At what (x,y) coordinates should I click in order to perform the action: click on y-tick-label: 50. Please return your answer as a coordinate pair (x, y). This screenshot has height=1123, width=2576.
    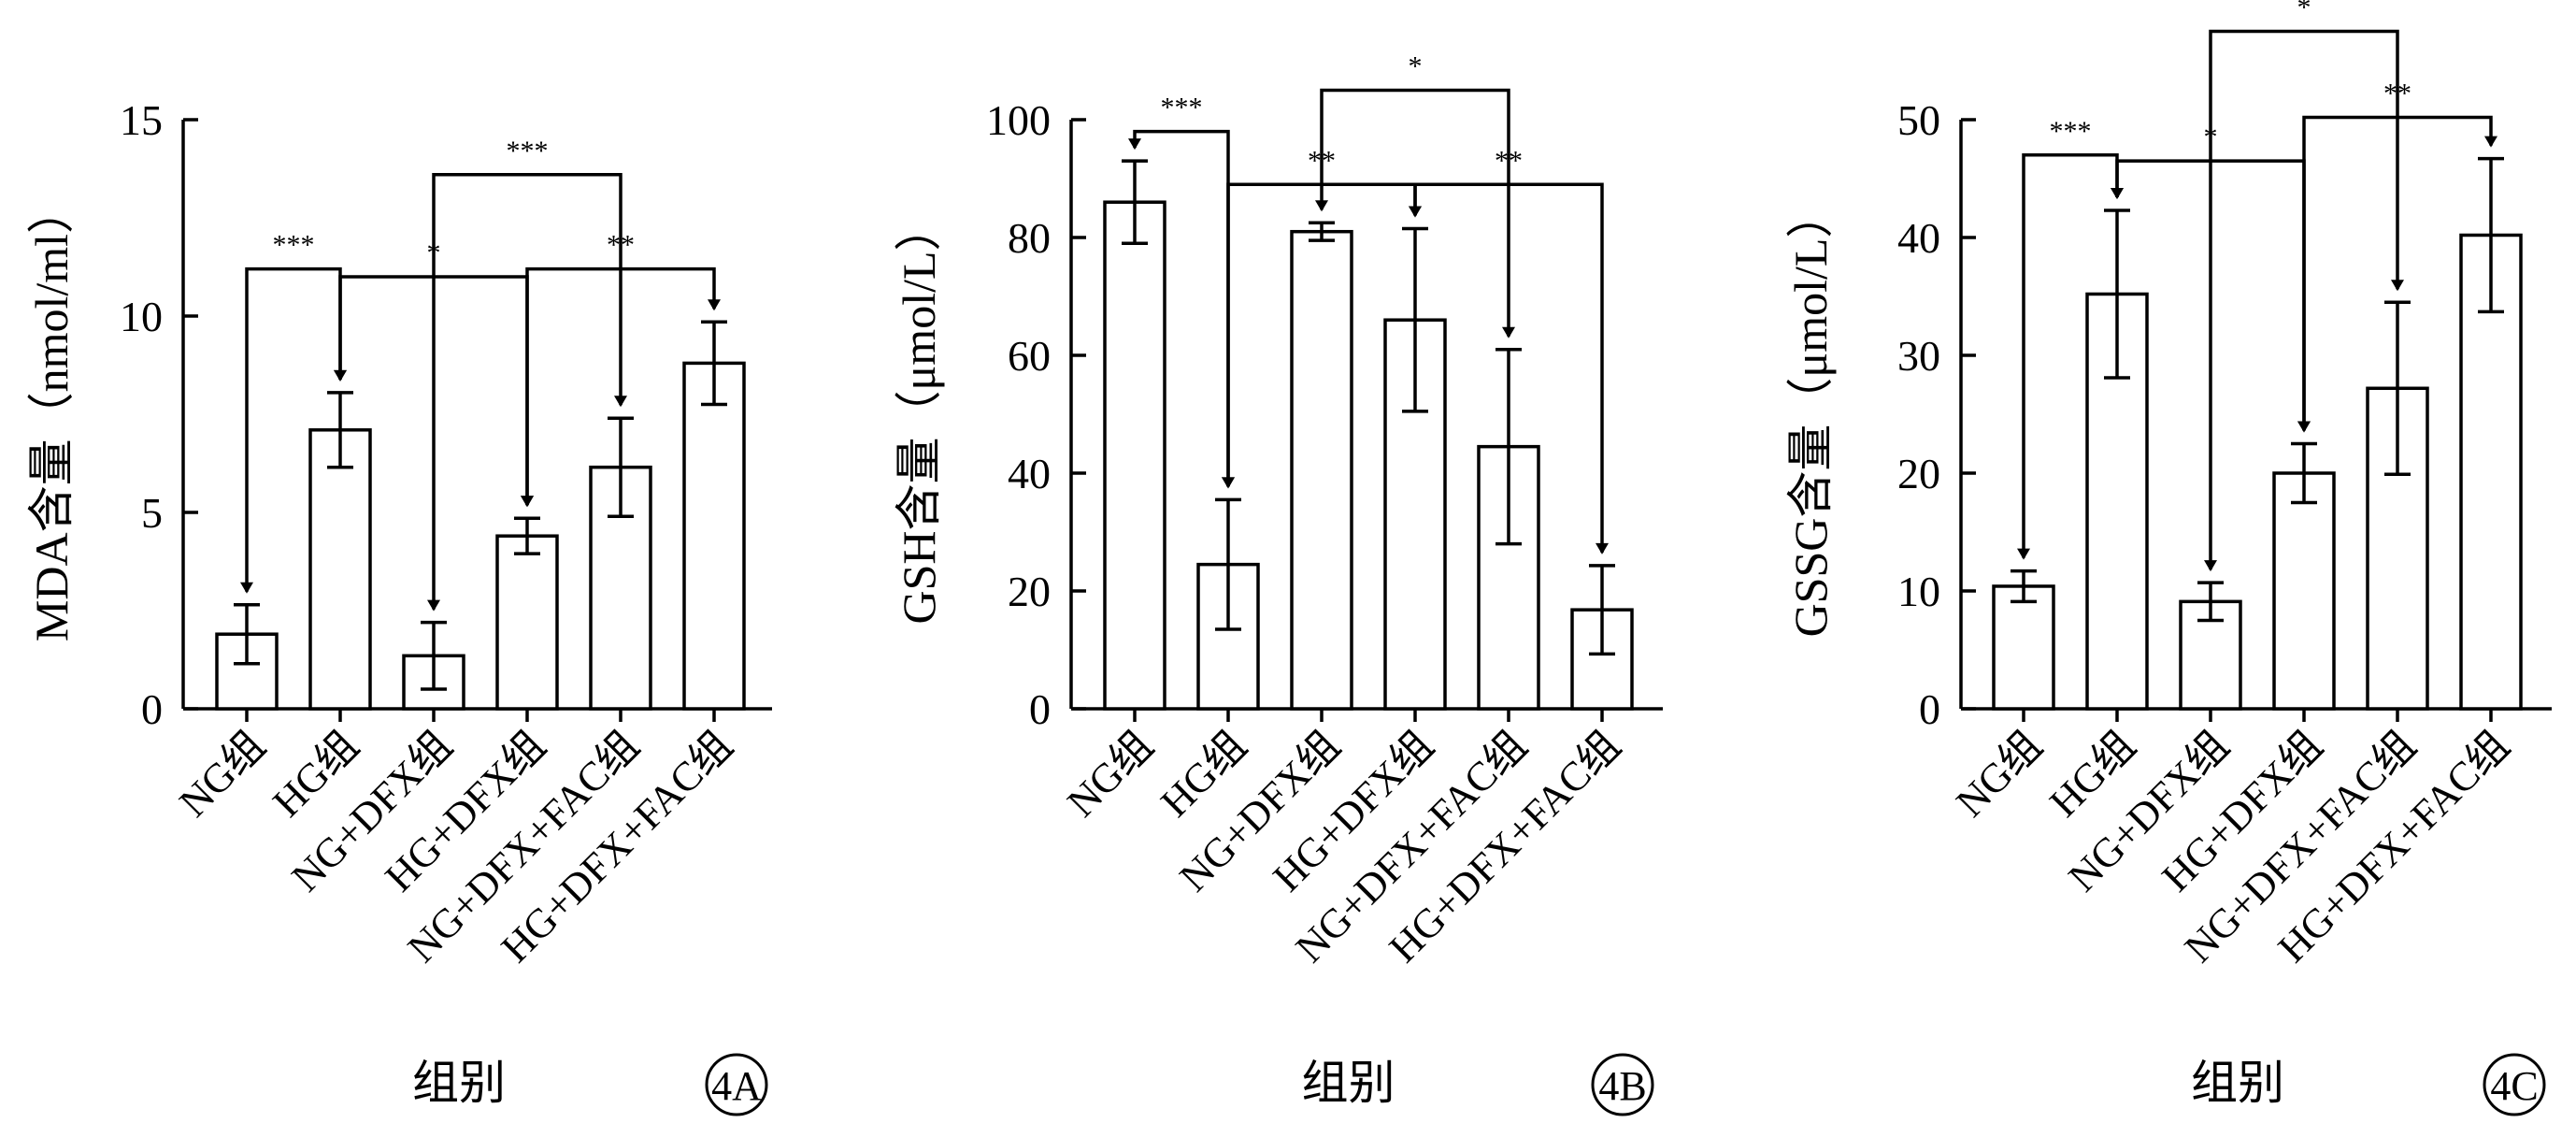
    Looking at the image, I should click on (1918, 120).